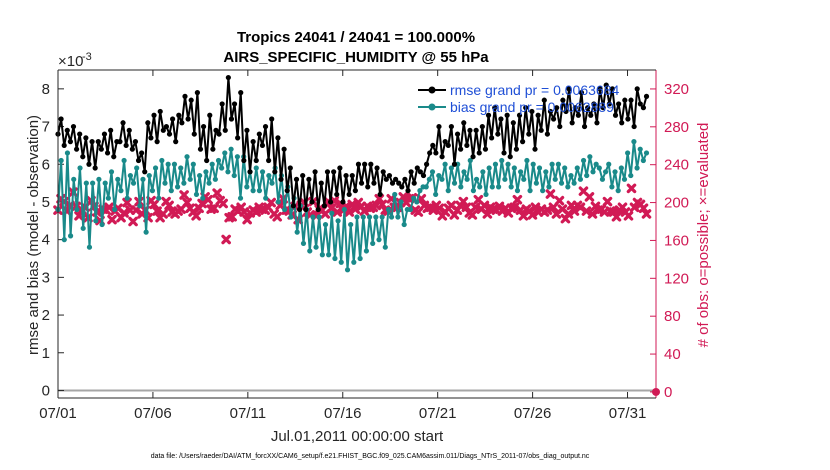 The height and width of the screenshot is (470, 830). I want to click on y-right-tick-label: 200, so click(676, 203).